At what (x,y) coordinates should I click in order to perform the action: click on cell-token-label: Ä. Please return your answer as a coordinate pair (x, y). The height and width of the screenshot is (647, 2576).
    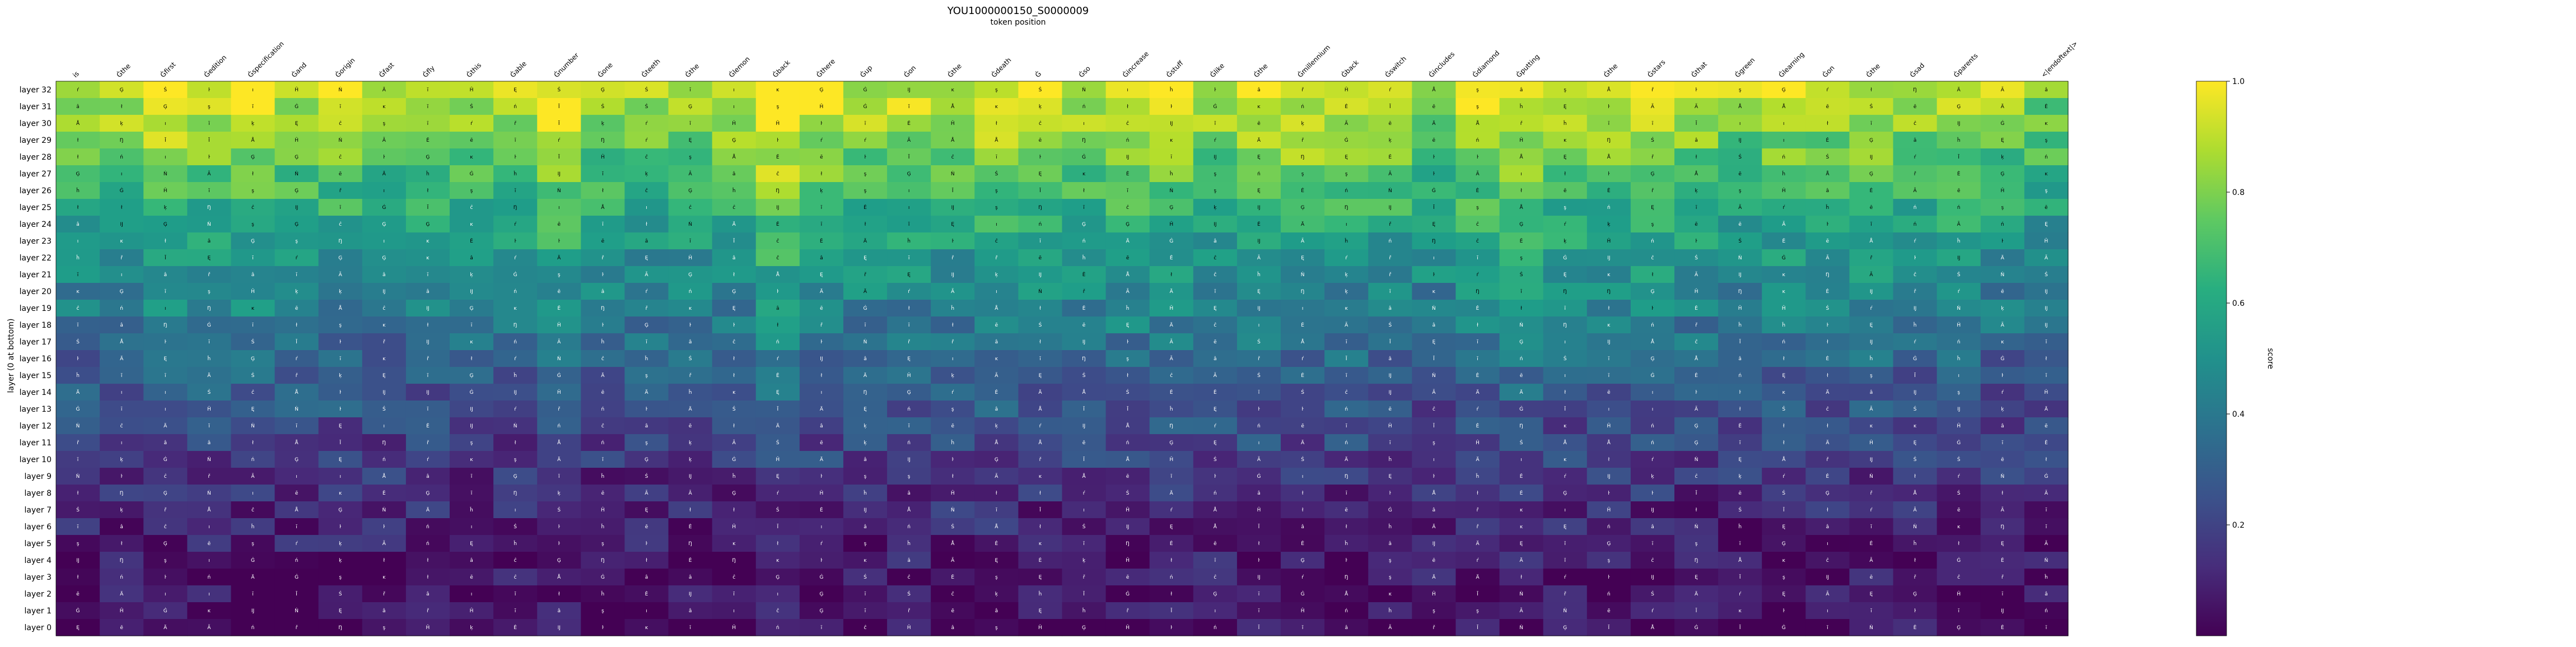
    Looking at the image, I should click on (1434, 577).